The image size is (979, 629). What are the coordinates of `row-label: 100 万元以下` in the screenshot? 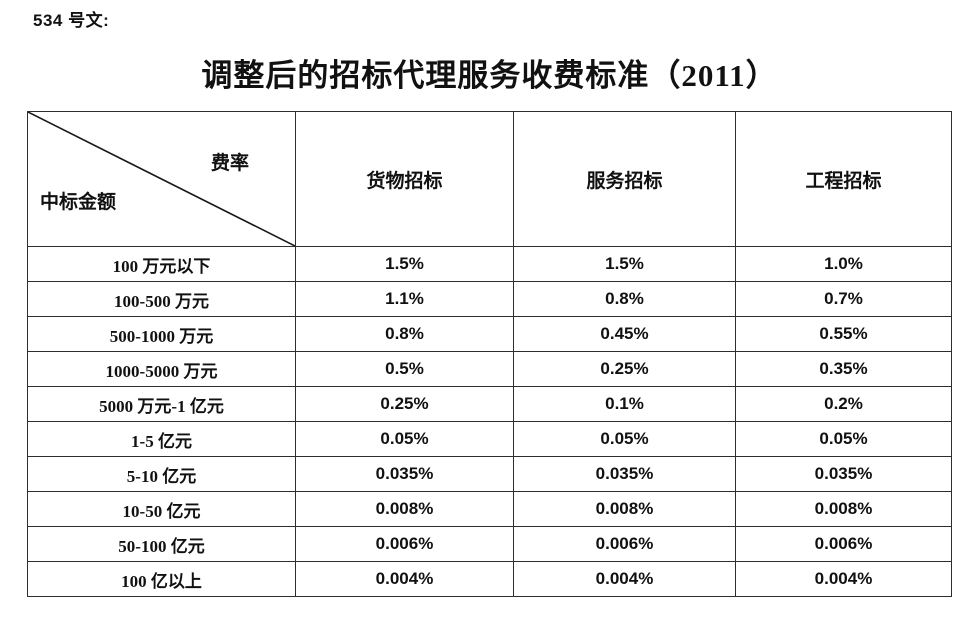 It's located at (161, 264).